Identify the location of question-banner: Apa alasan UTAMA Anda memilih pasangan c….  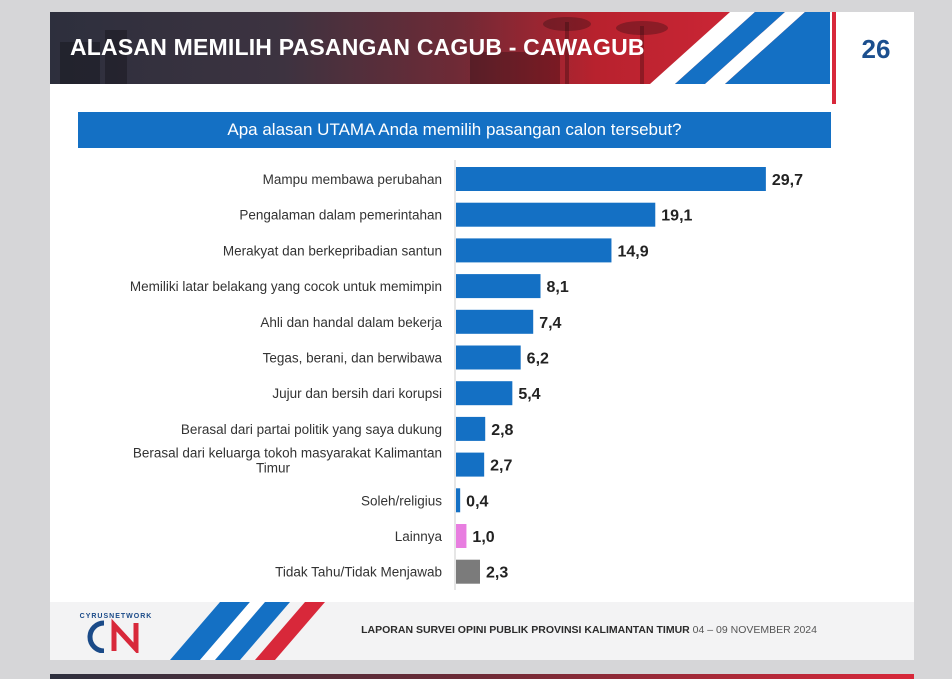
(454, 130).